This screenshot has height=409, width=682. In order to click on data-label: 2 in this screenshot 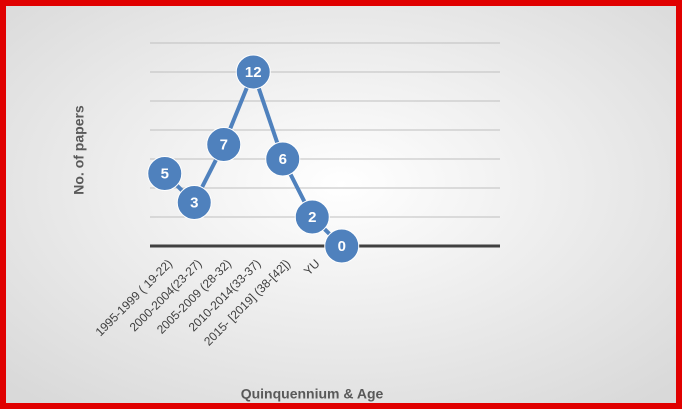, I will do `click(312, 217)`.